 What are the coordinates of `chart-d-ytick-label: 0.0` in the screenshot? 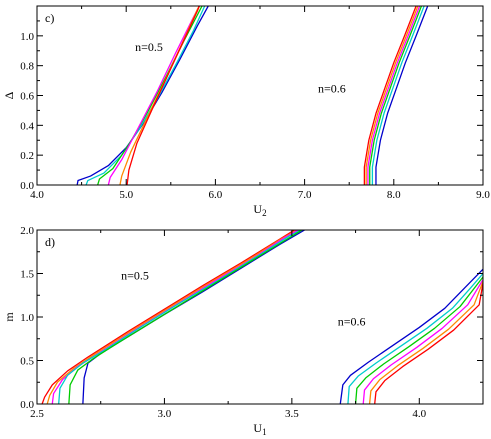 It's located at (27, 405).